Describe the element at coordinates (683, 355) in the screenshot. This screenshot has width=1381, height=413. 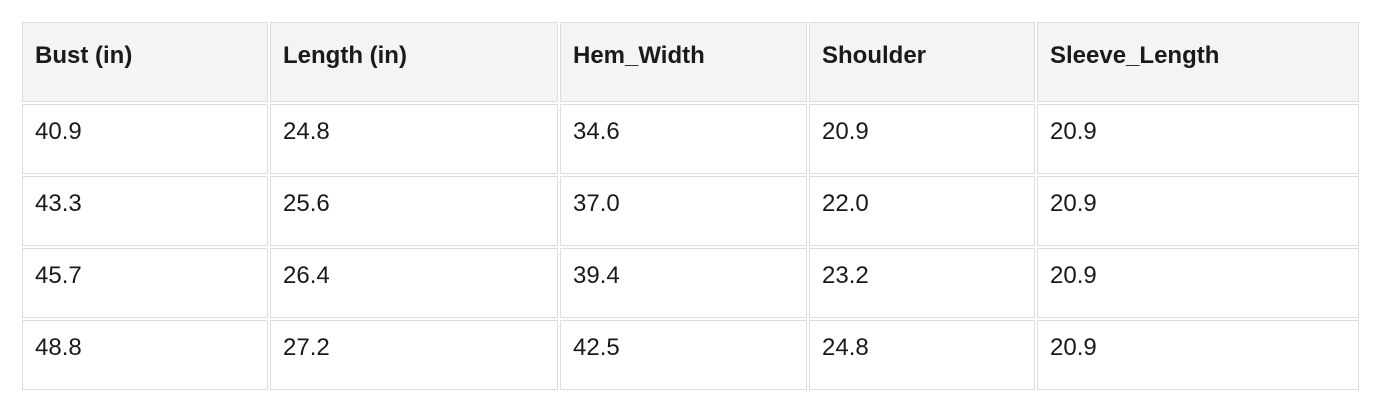
I see `table-cell: 42.5` at that location.